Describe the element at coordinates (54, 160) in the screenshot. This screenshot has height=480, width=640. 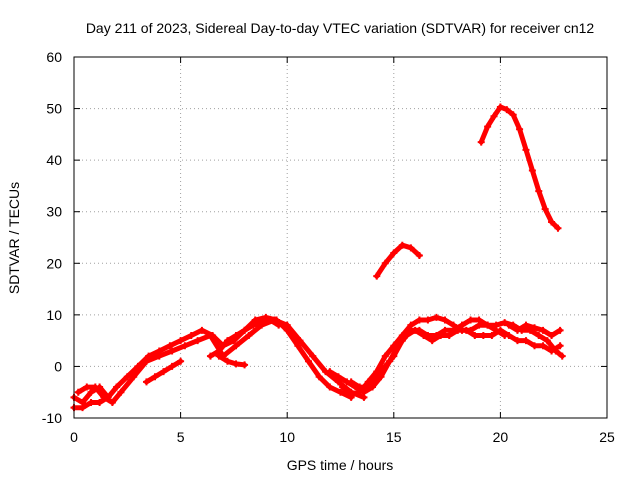
I see `y-tick-label: 40` at that location.